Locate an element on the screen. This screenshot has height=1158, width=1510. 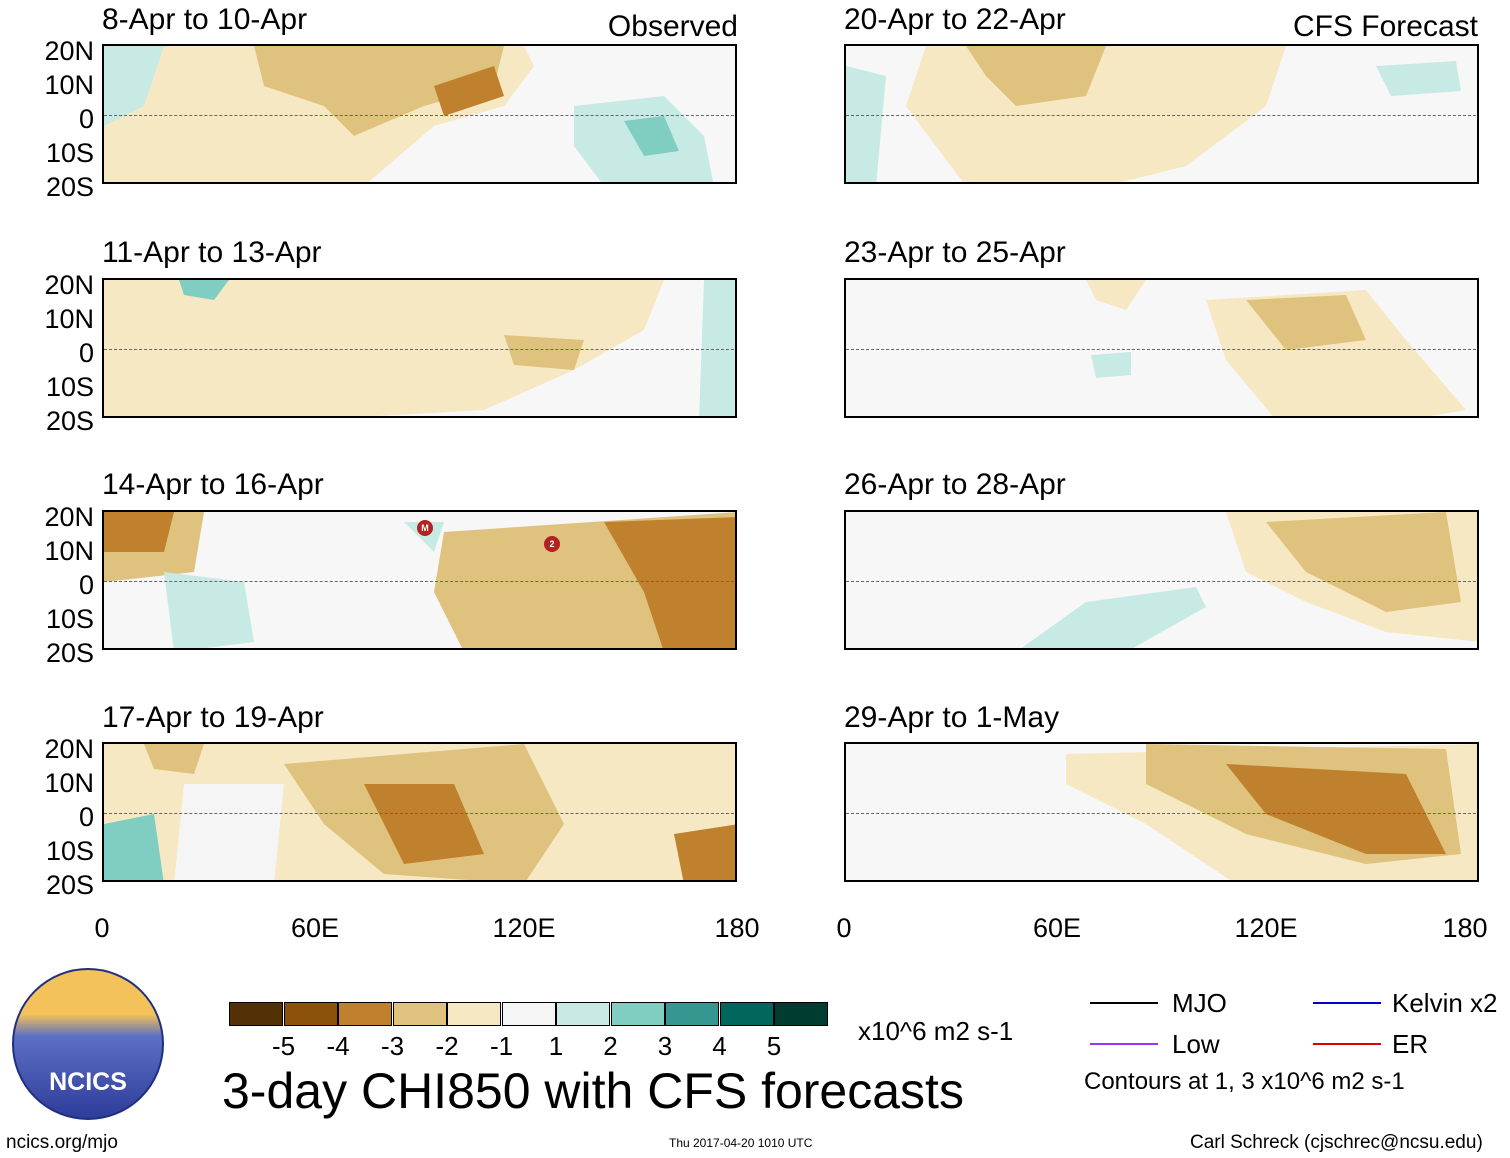
colorbar-tick: -2 is located at coordinates (447, 1046).